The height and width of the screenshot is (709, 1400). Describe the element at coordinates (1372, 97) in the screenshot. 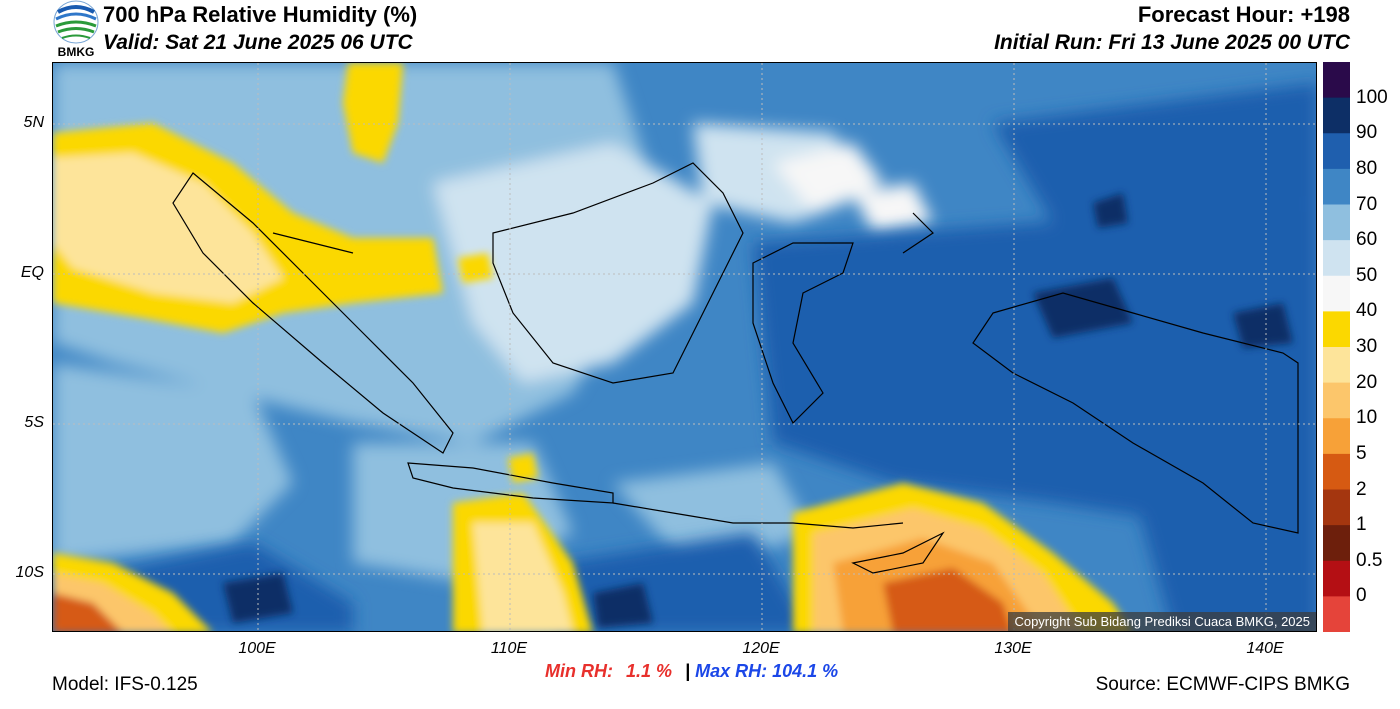

I see `colorbar-tick-label: 100` at that location.